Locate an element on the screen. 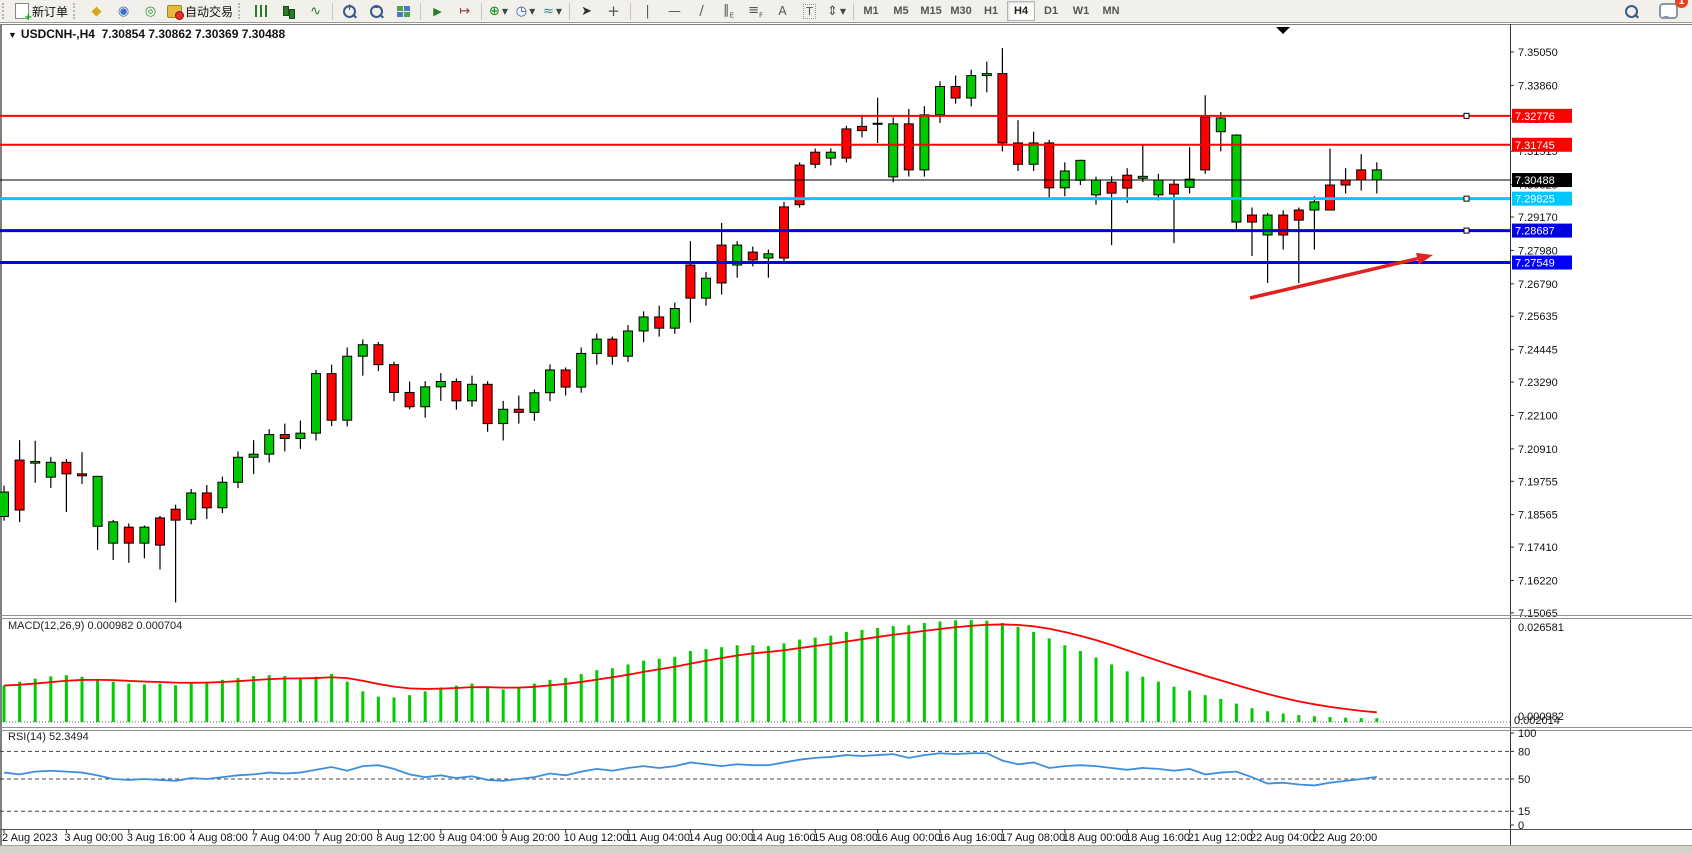  svg-text: 7.15065 is located at coordinates (1538, 614).